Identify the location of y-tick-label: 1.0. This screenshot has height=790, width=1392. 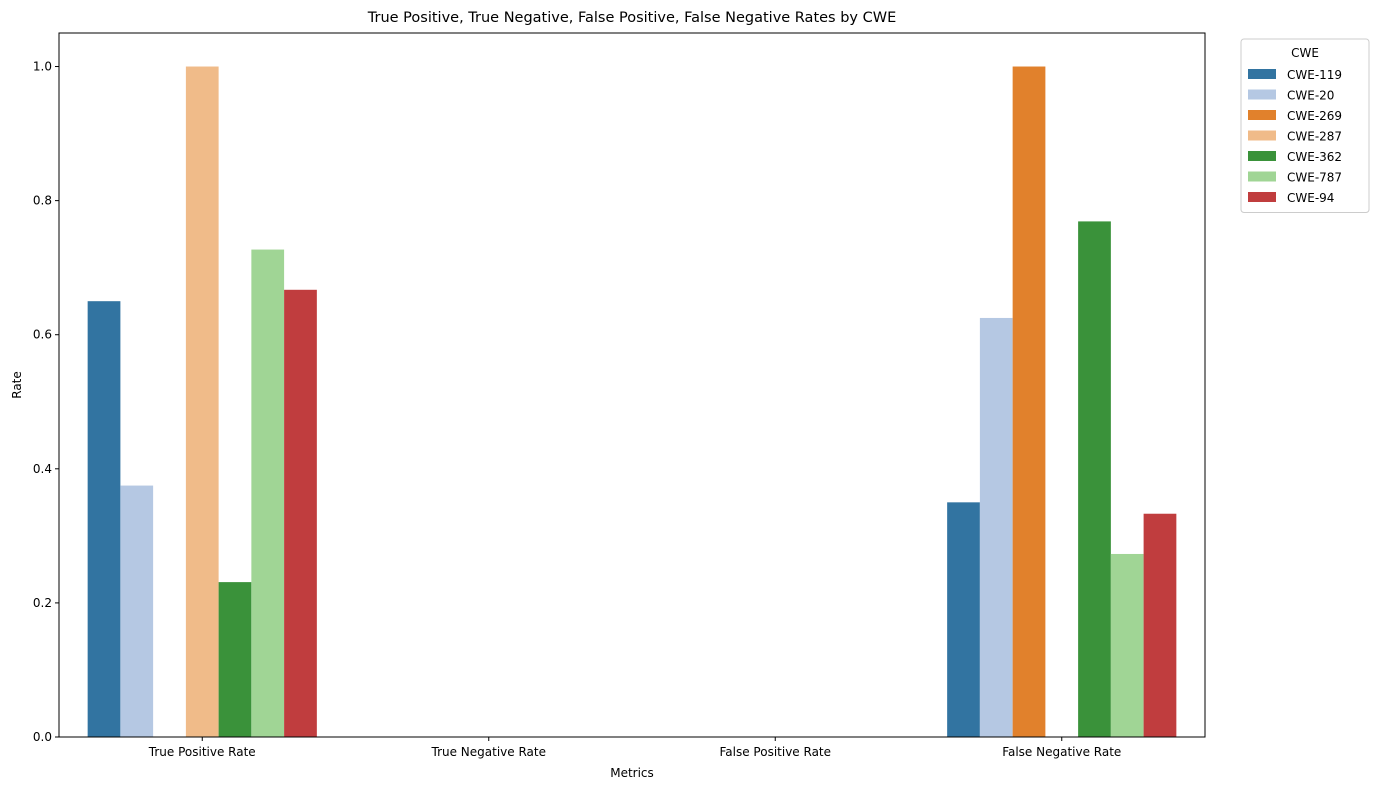
(42, 67).